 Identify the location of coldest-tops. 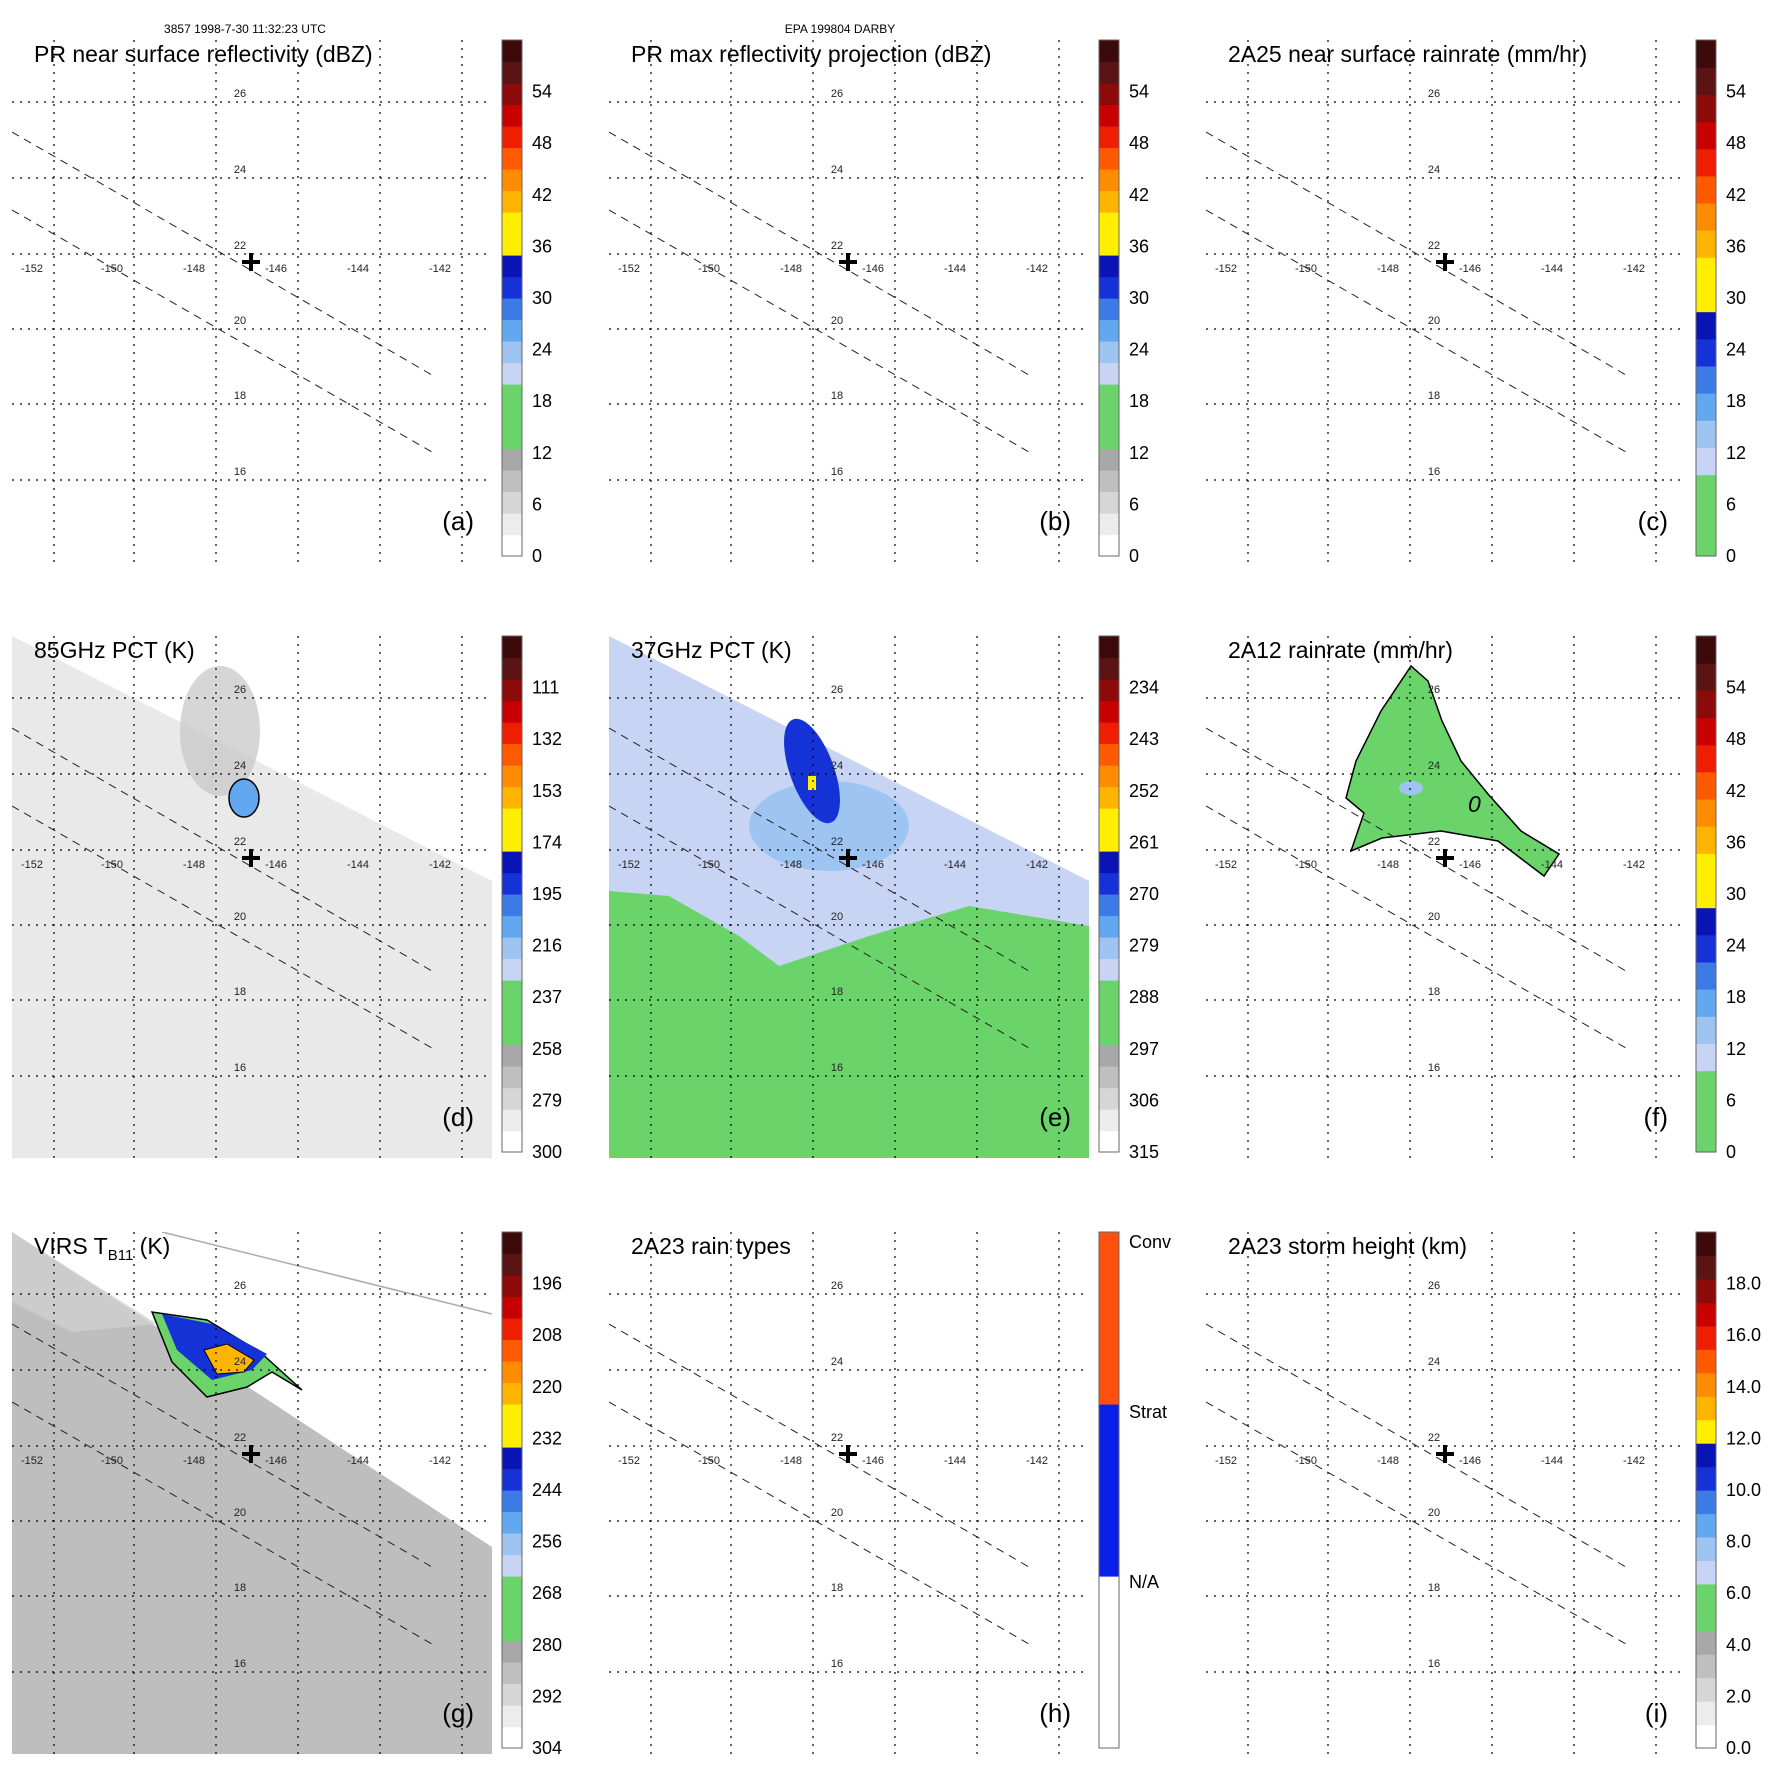
(229, 1359).